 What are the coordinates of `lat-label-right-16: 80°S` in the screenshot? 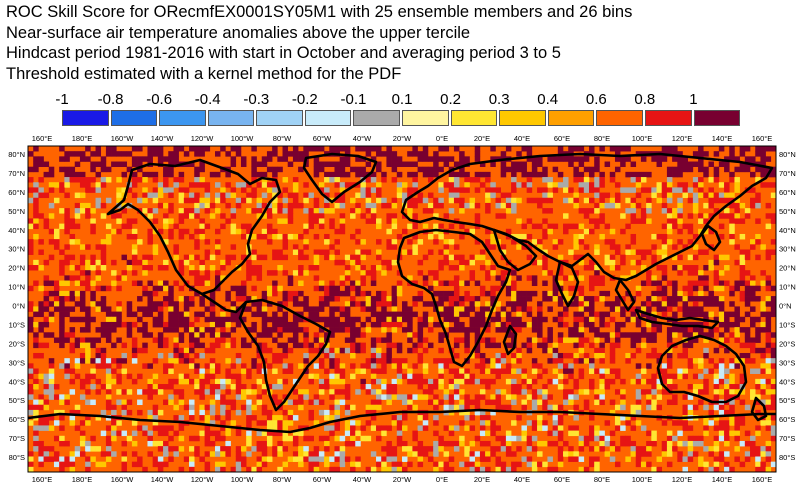 It's located at (787, 457).